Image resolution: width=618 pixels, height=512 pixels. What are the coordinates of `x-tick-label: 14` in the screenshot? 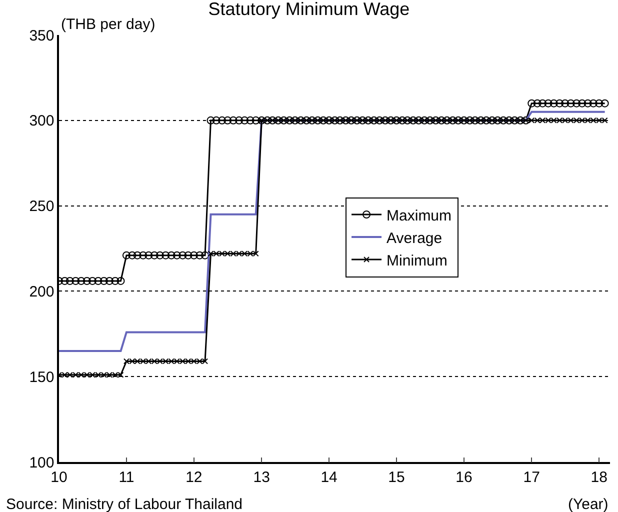 It's located at (329, 477).